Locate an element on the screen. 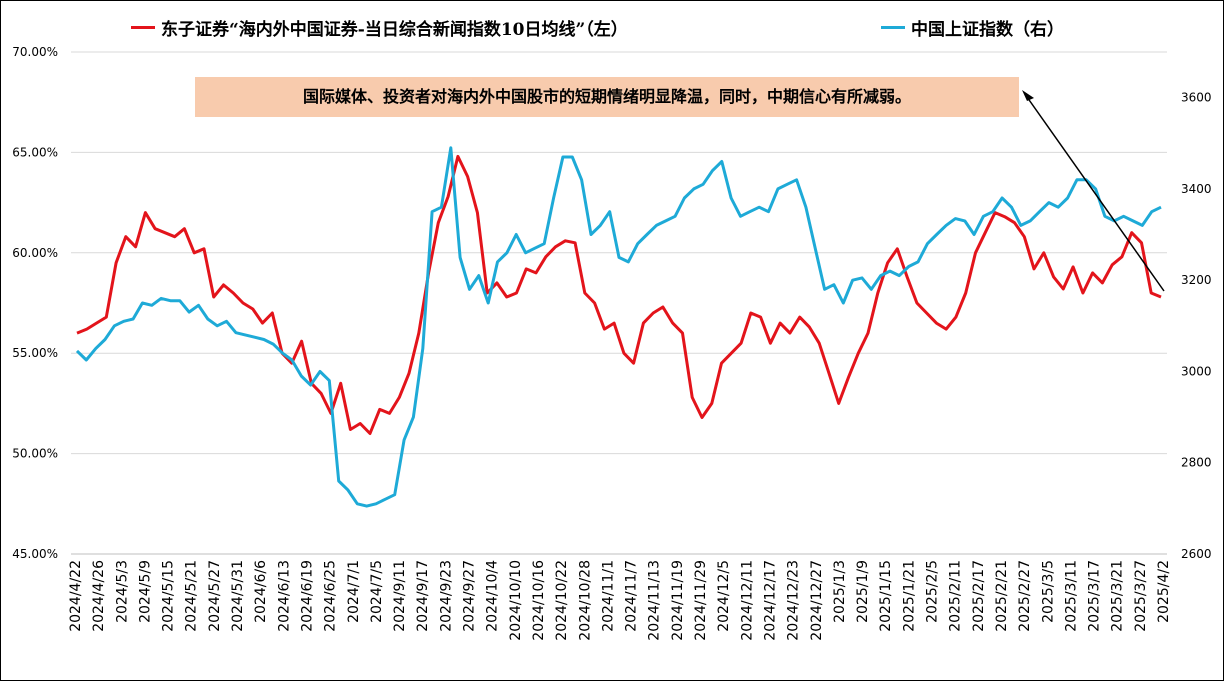 The height and width of the screenshot is (681, 1224). x-tick-label: 2024/12/5 is located at coordinates (724, 596).